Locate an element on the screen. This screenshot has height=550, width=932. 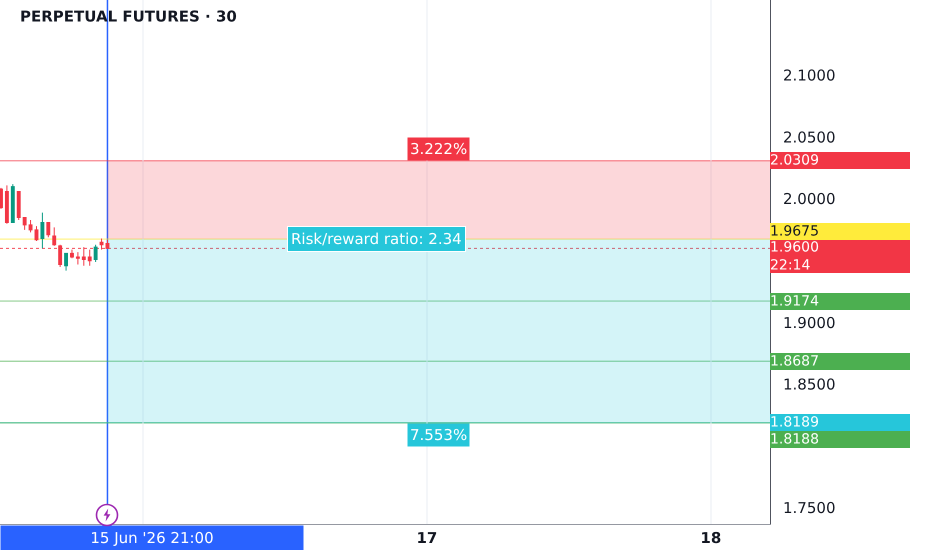
ref-line-label: 1.8189 is located at coordinates (794, 422).